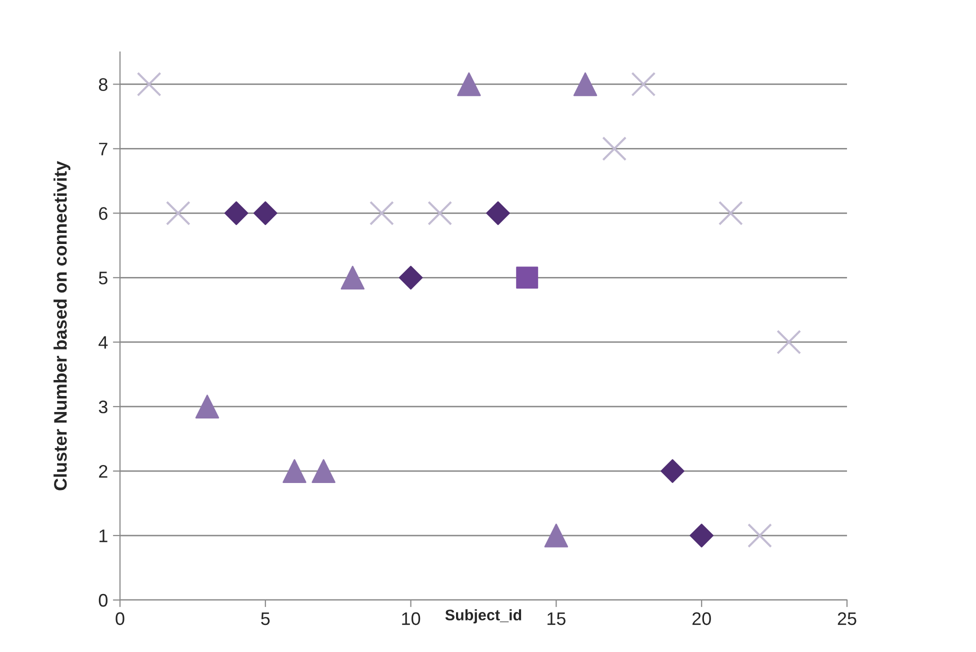 The height and width of the screenshot is (652, 976). Describe the element at coordinates (120, 619) in the screenshot. I see `x-tick-label: 0` at that location.